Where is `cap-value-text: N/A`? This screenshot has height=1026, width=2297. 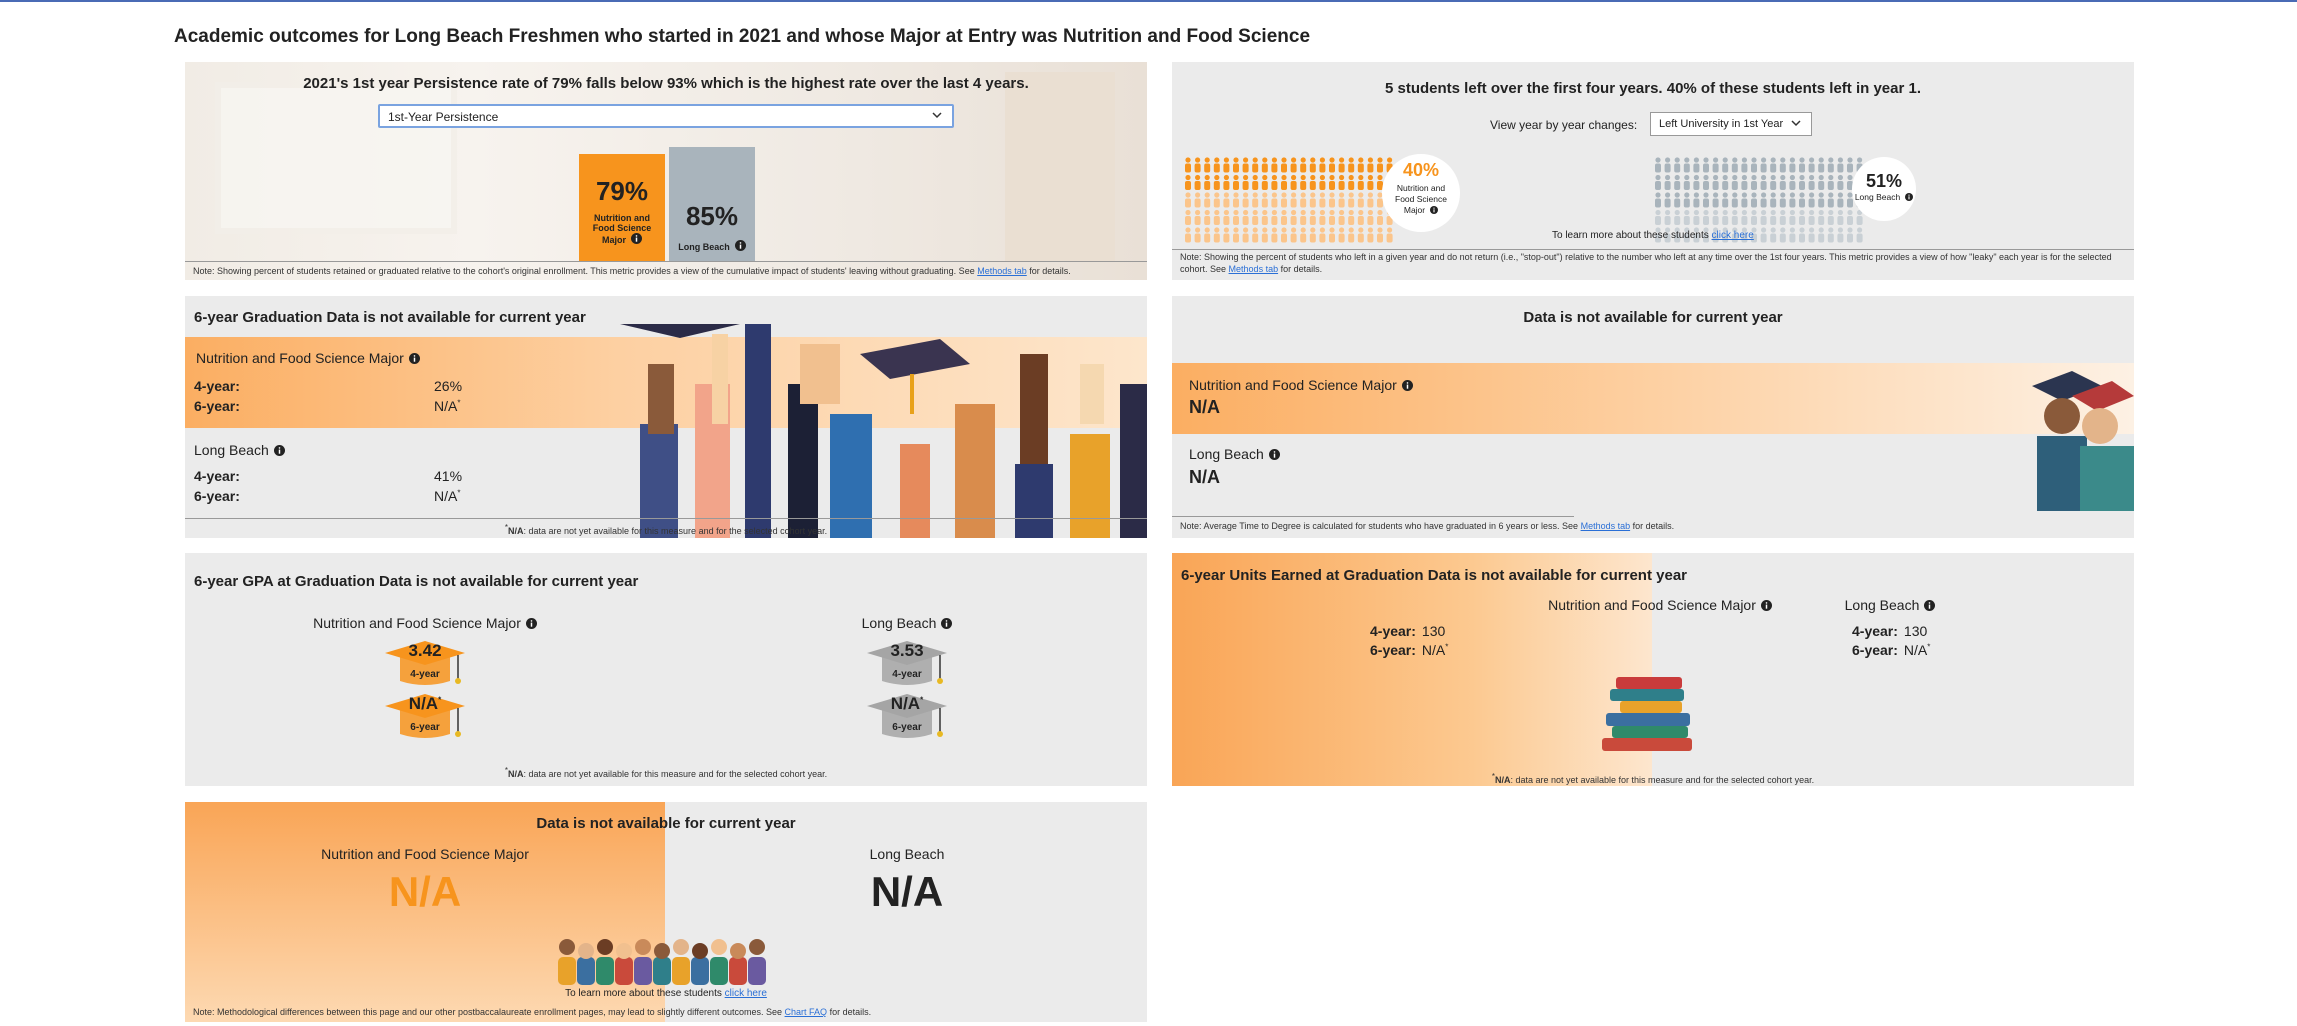
cap-value-text: N/A is located at coordinates (905, 703).